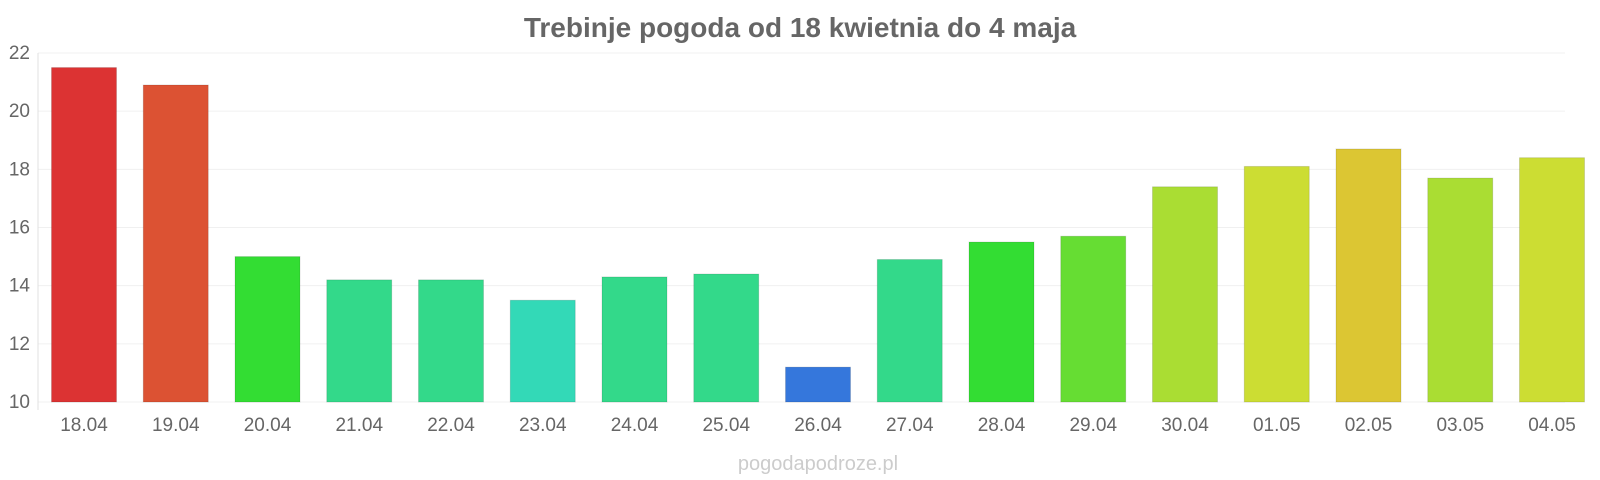 This screenshot has height=480, width=1600. Describe the element at coordinates (19, 169) in the screenshot. I see `y-tick-label: 18` at that location.